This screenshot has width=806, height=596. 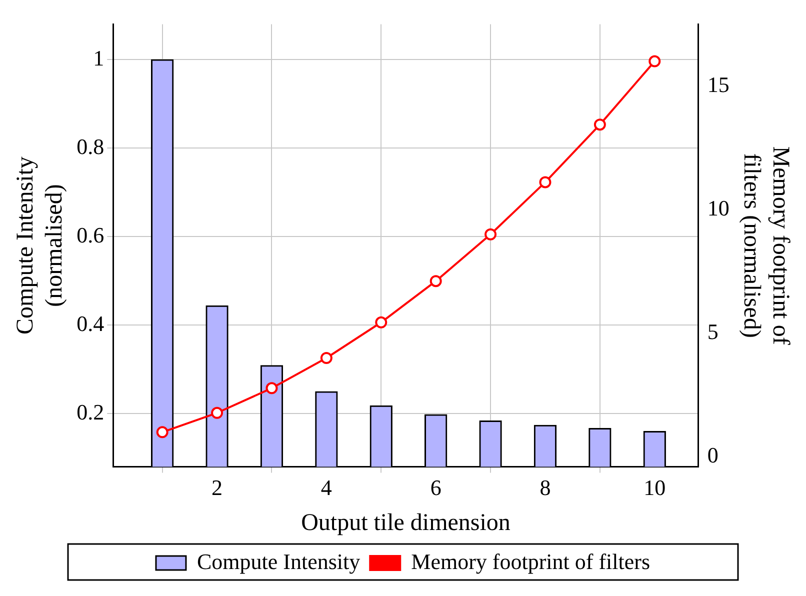 What do you see at coordinates (40, 245) in the screenshot?
I see `y-axis-title: Compute Intensity (normalised)` at bounding box center [40, 245].